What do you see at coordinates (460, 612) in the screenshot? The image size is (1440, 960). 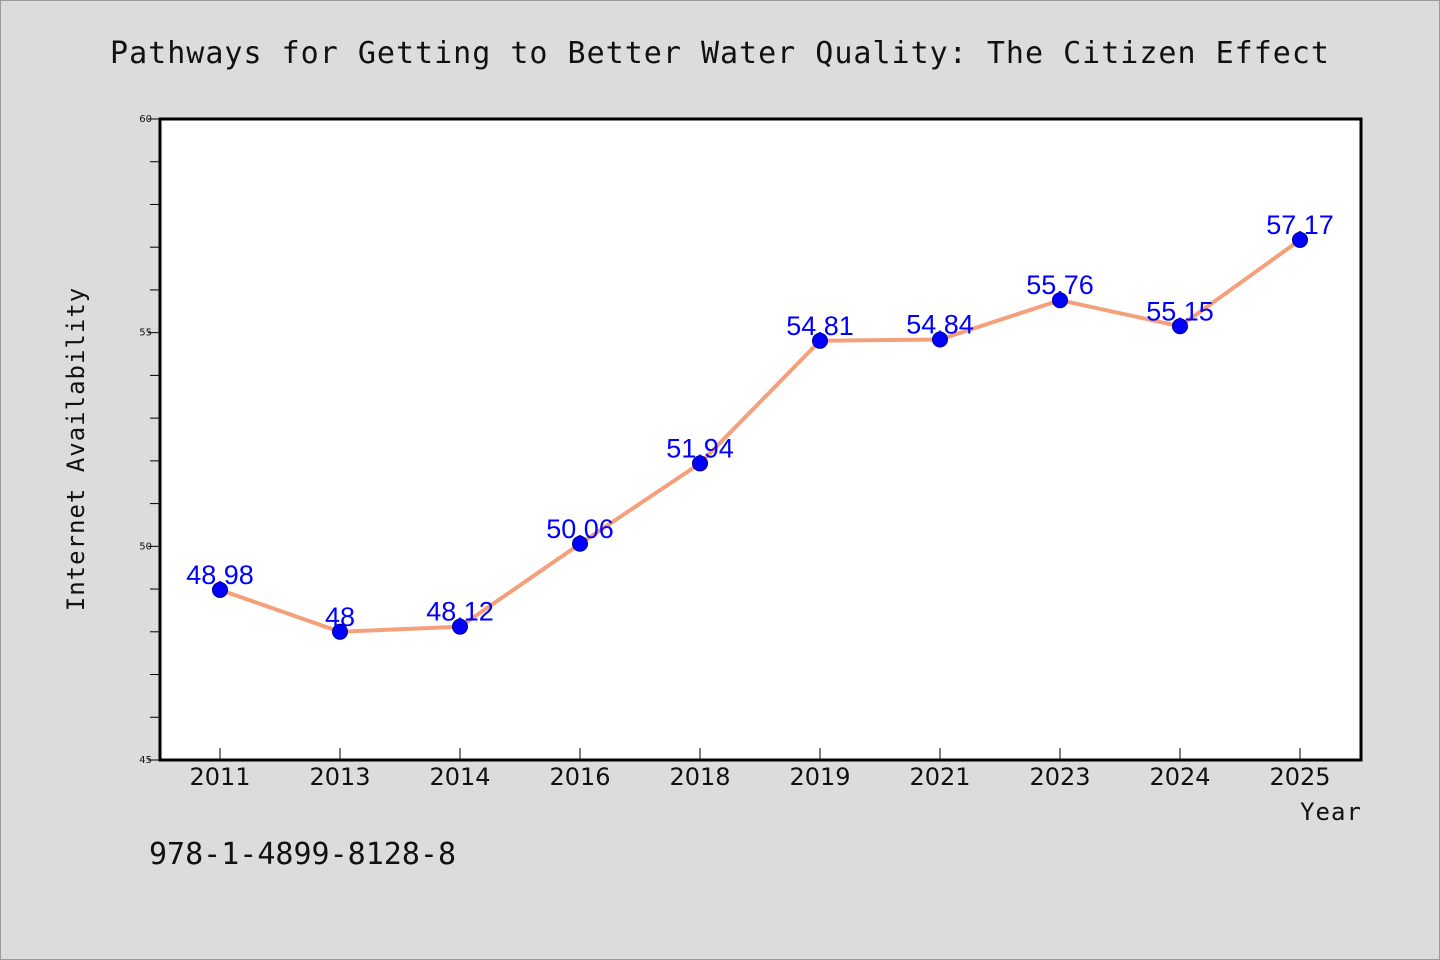 I see `data-label: 48.12` at bounding box center [460, 612].